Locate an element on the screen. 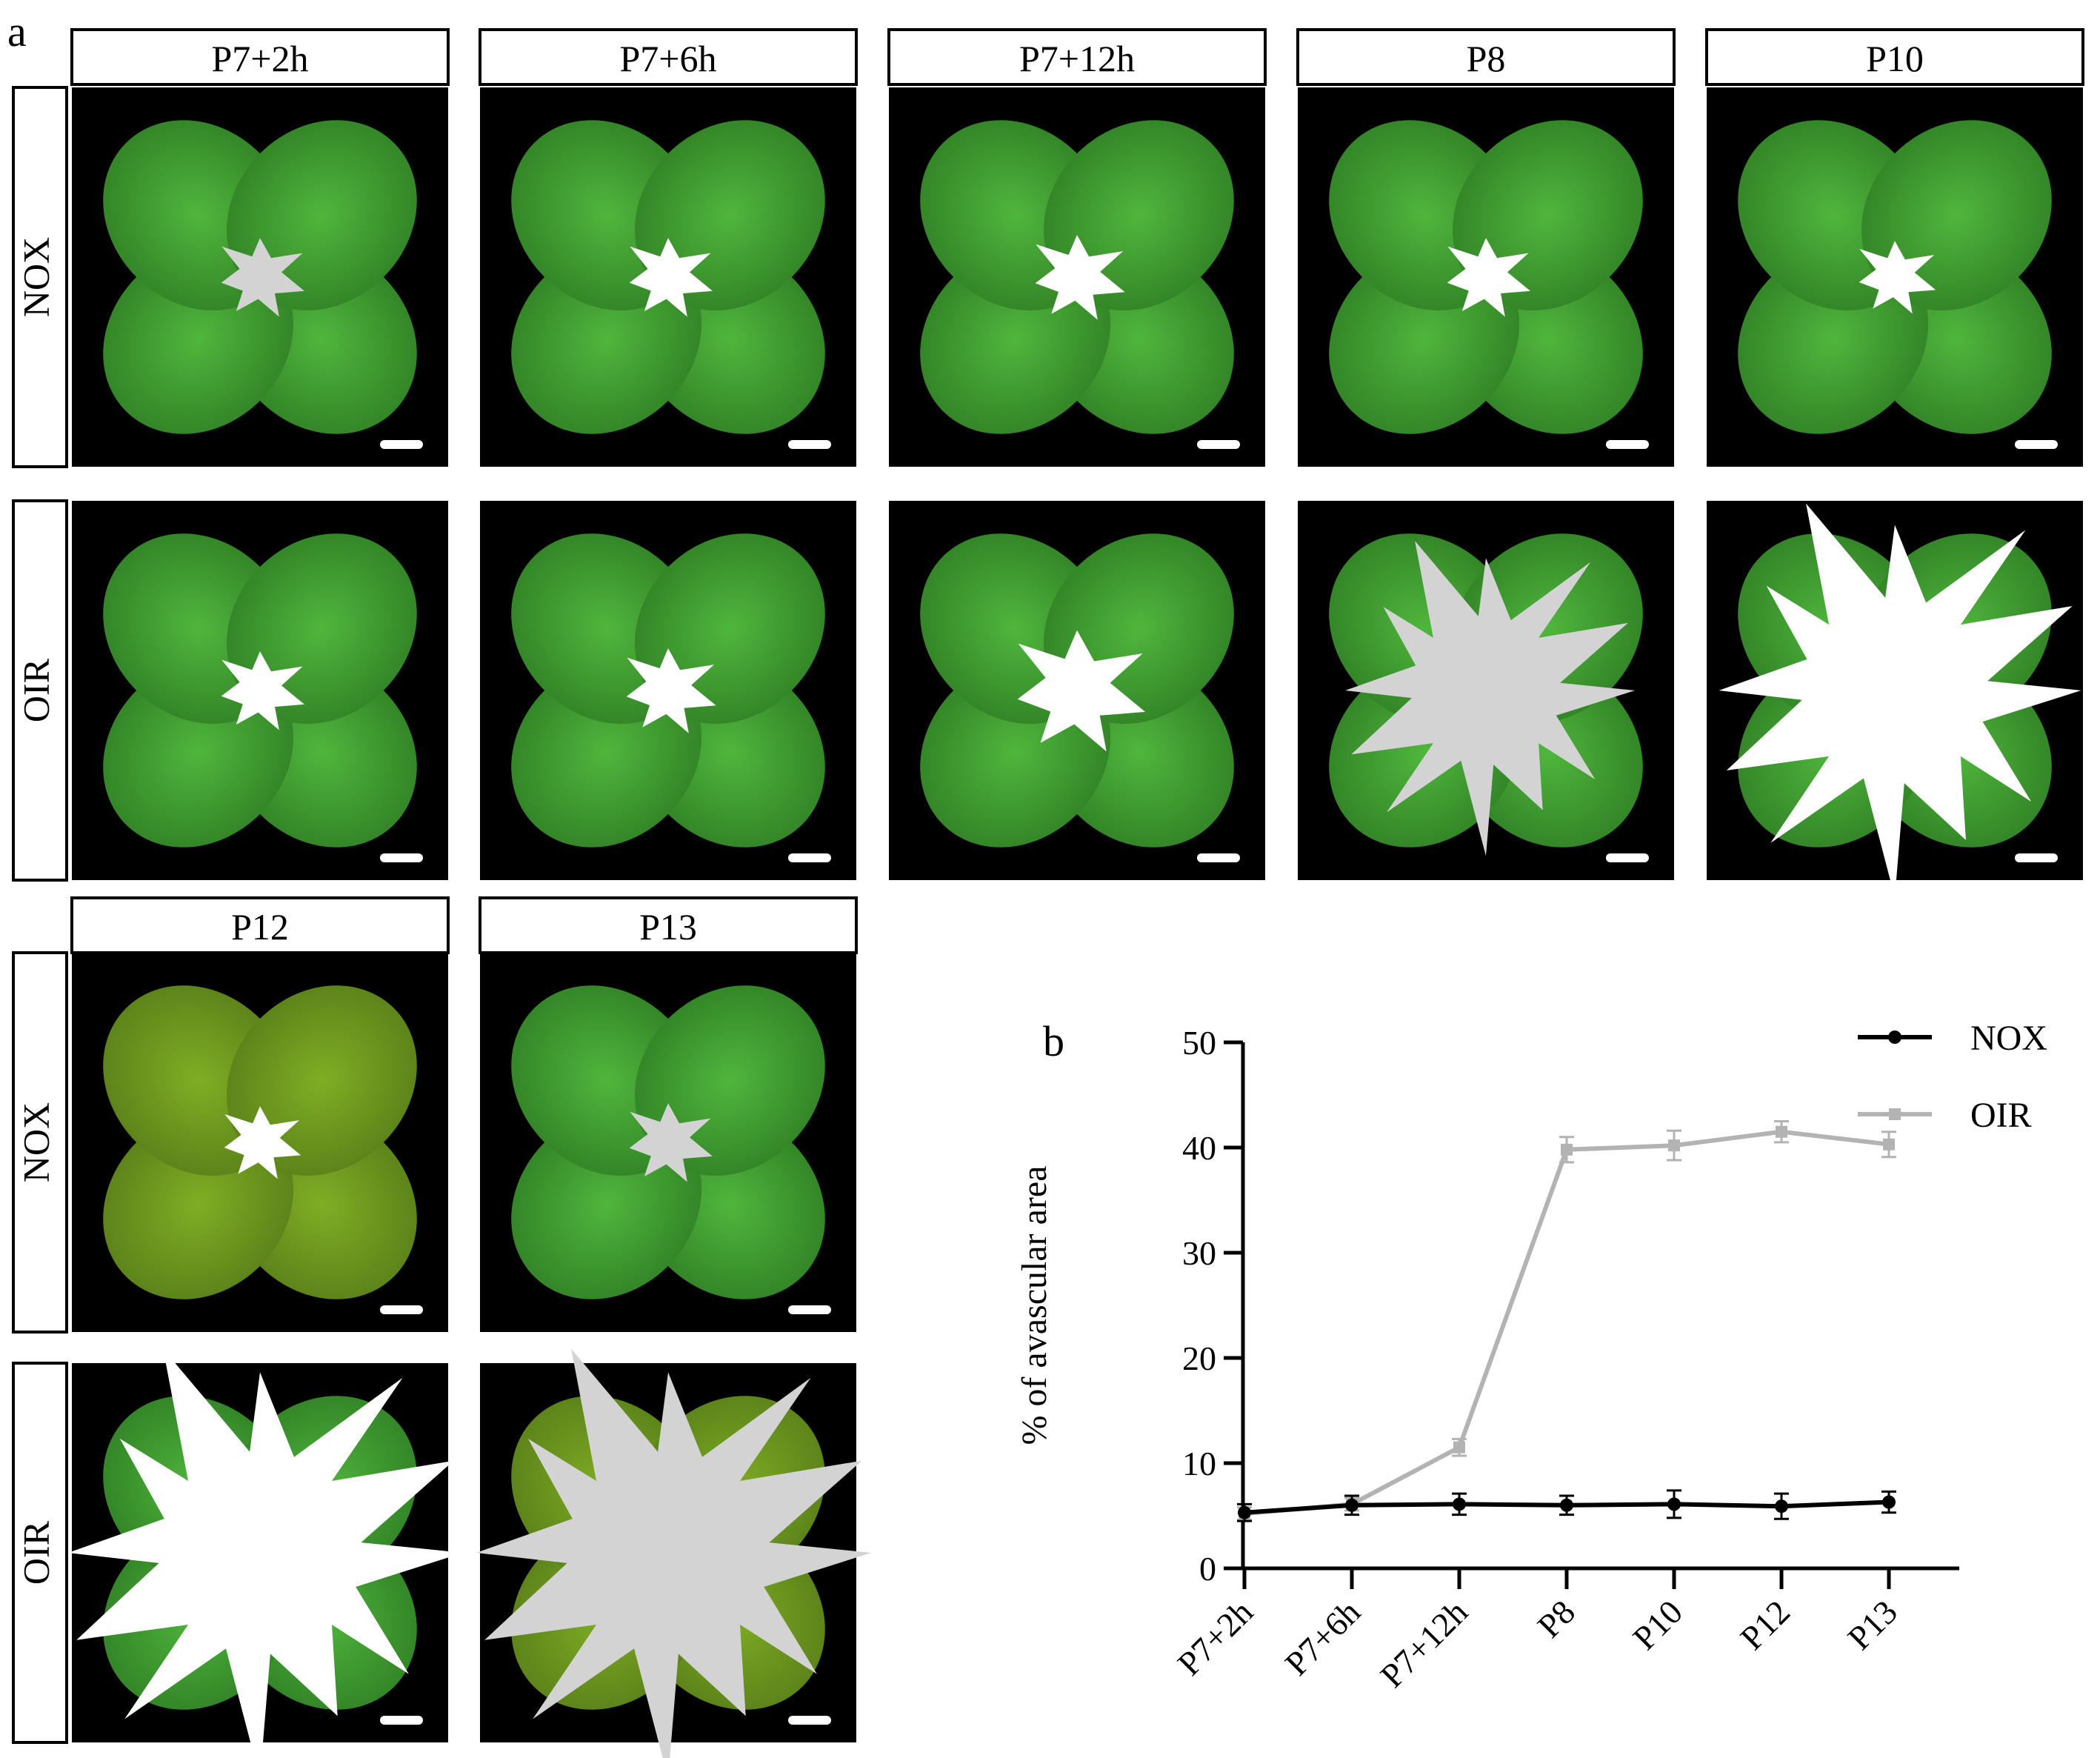 This screenshot has height=1758, width=2100. timepoint-label: P10 is located at coordinates (1895, 58).